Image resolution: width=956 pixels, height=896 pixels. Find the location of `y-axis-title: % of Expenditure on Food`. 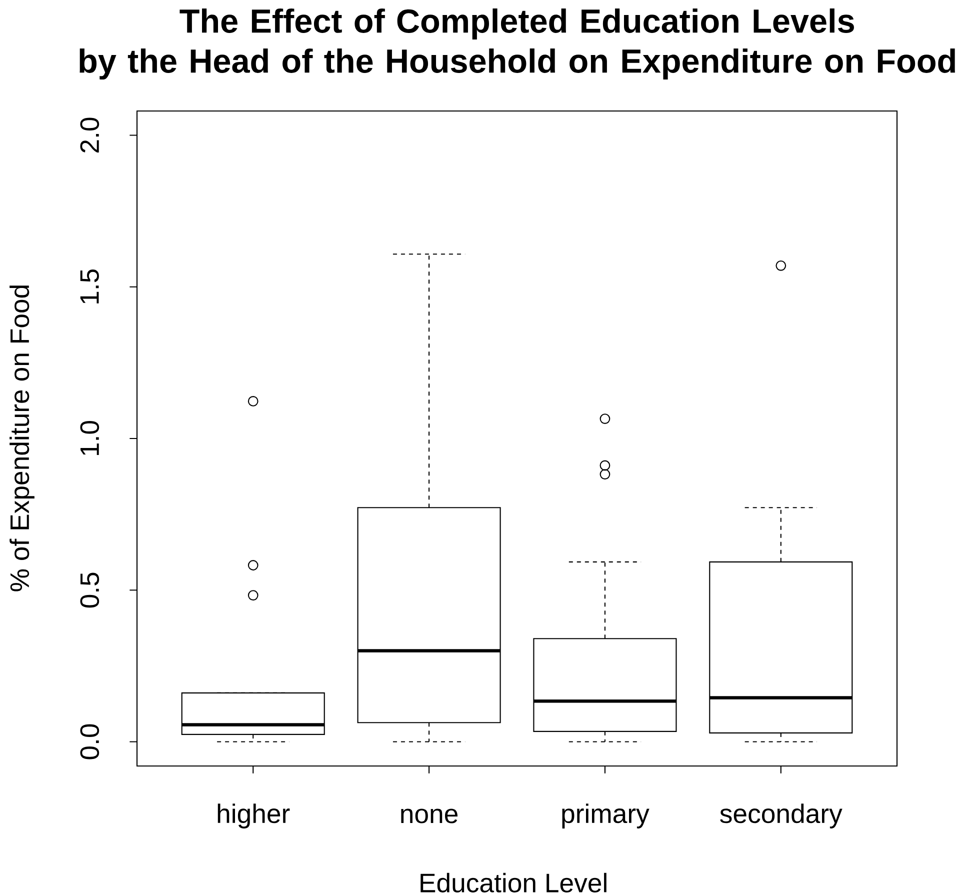

y-axis-title: % of Expenditure on Food is located at coordinates (22, 439).